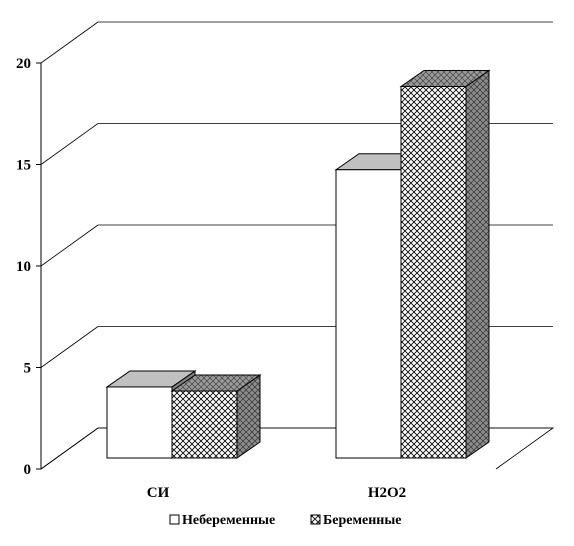 This screenshot has width=574, height=546. What do you see at coordinates (228, 520) in the screenshot?
I see `legend-label-0: Небеременные` at bounding box center [228, 520].